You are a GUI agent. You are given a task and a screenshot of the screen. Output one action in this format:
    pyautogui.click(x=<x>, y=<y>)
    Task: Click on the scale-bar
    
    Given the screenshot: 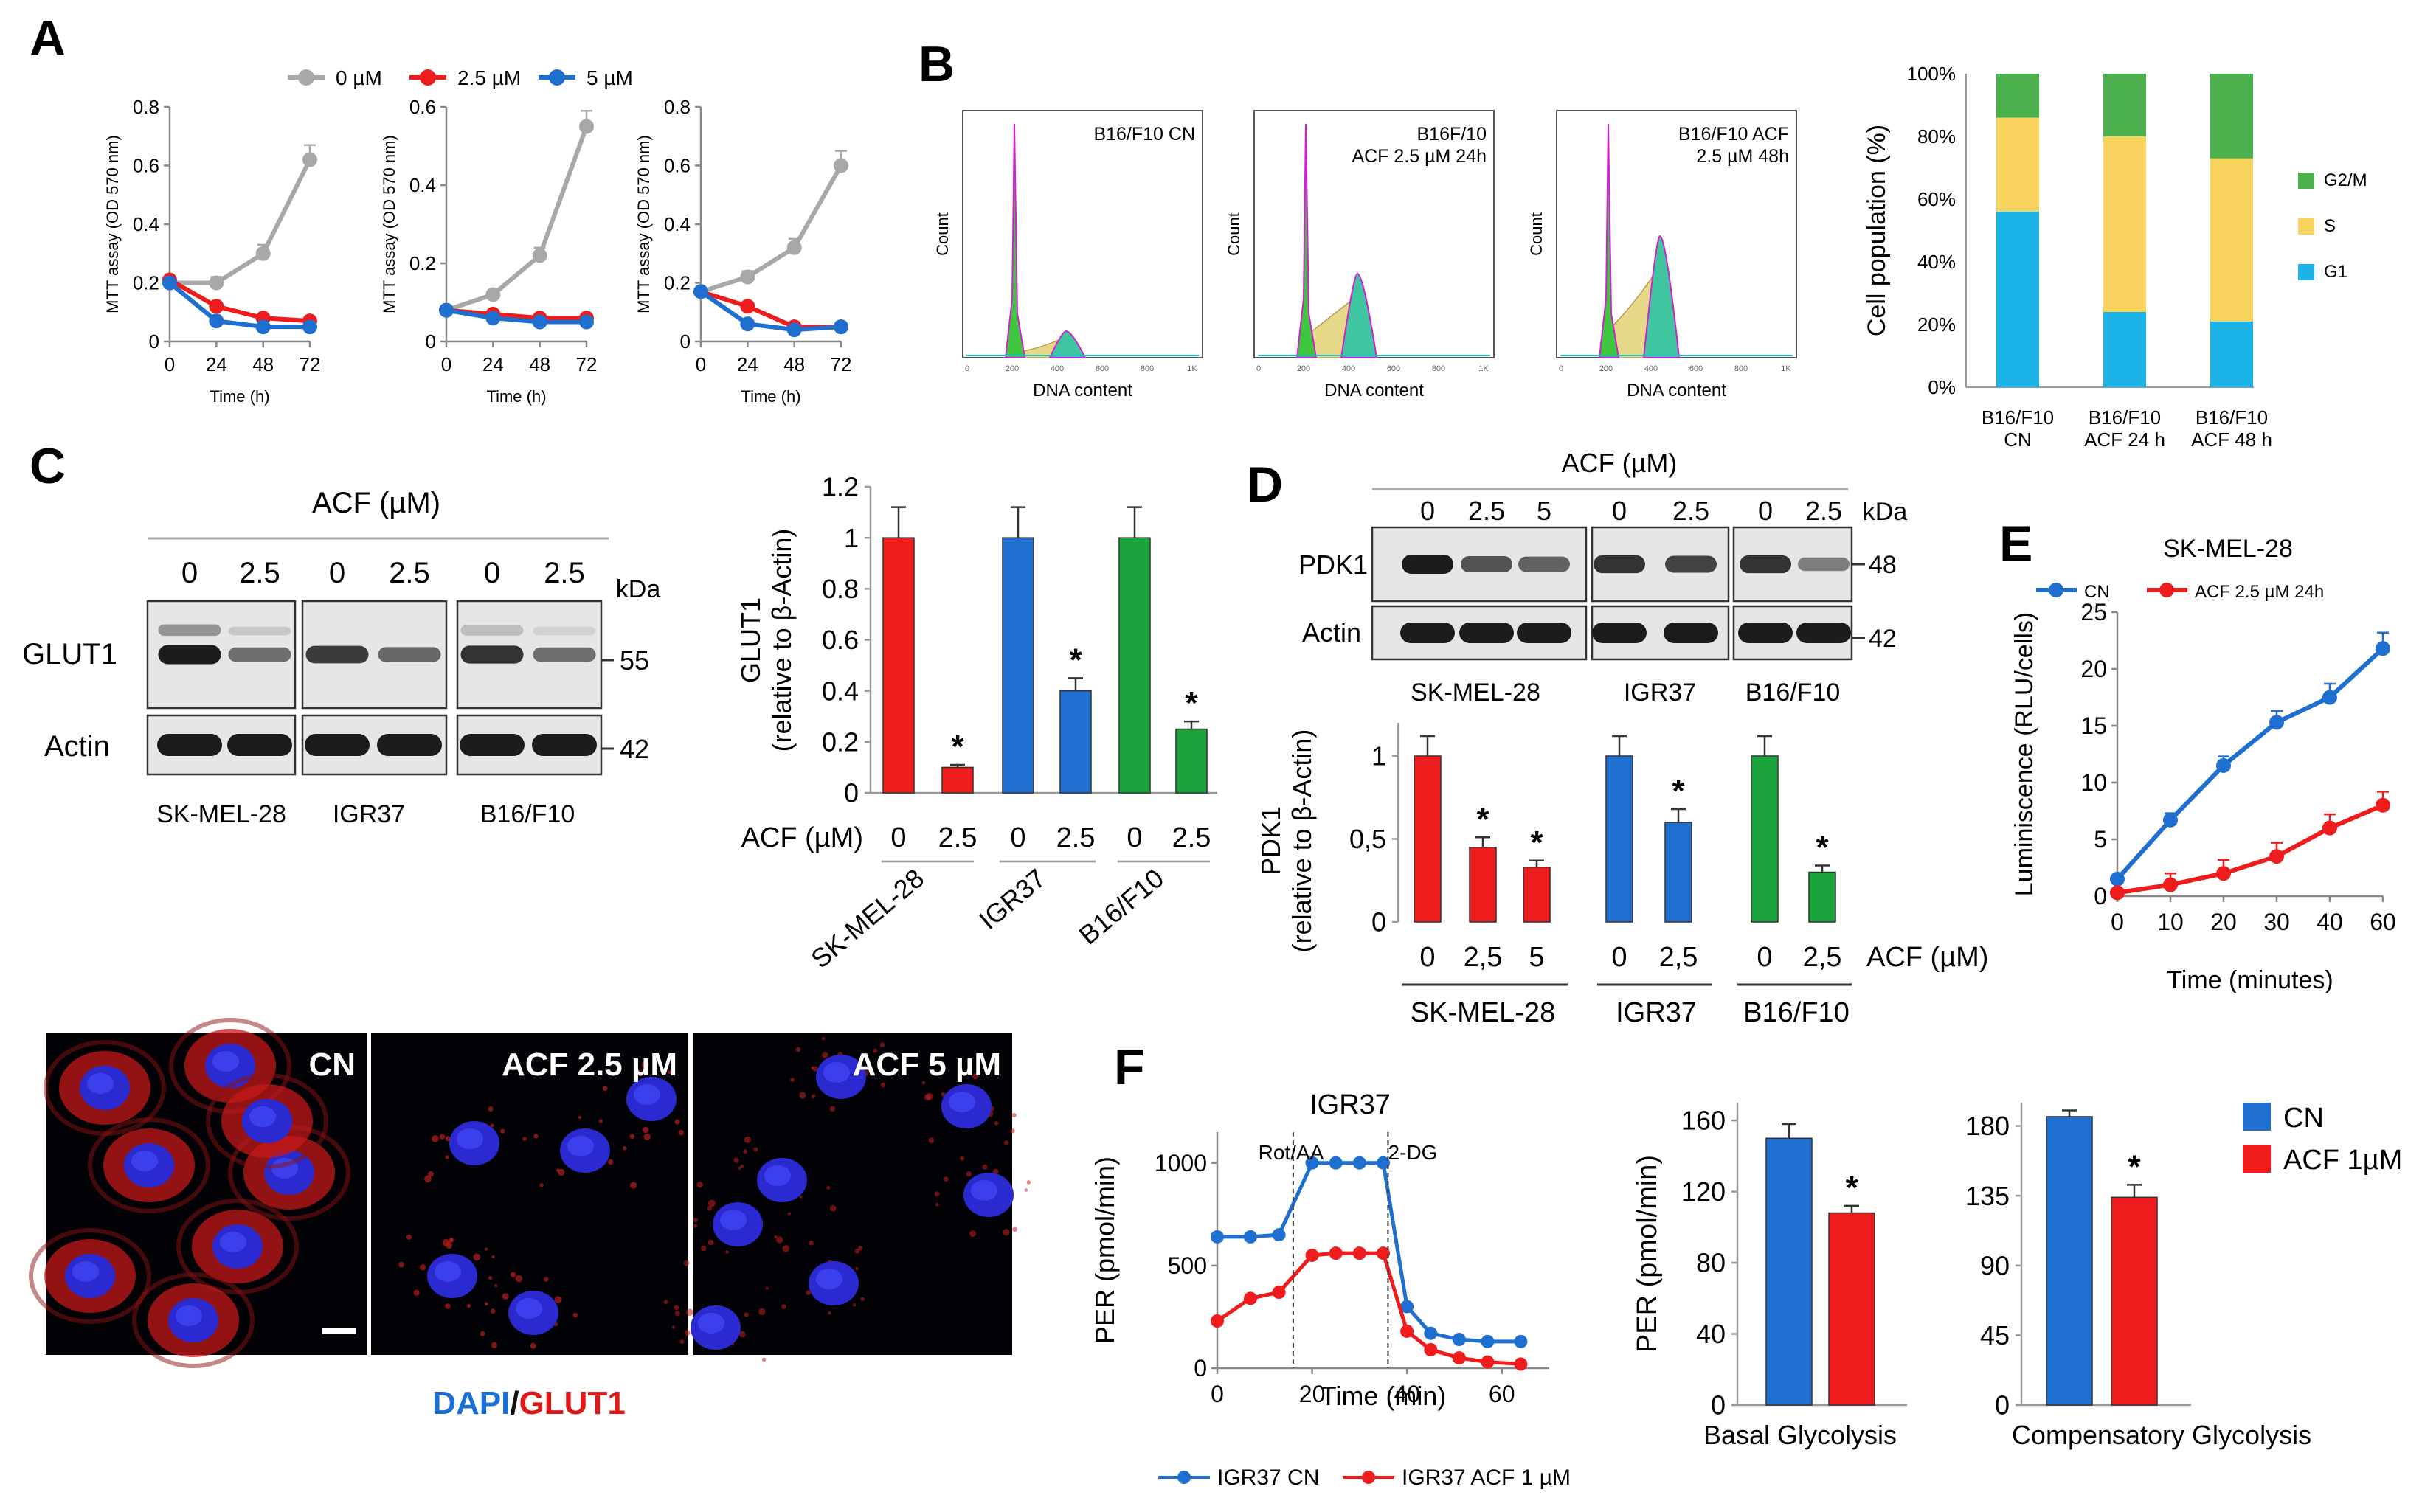 What is the action you would take?
    pyautogui.click(x=339, y=1331)
    